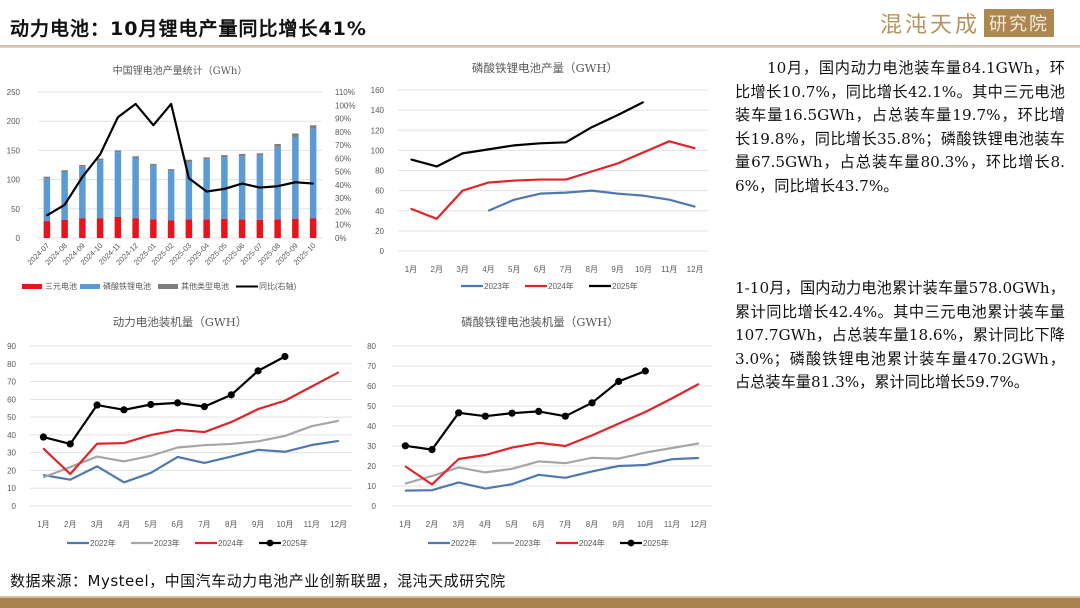 The width and height of the screenshot is (1080, 608). What do you see at coordinates (698, 524) in the screenshot?
I see `x-tick-label: 12月` at bounding box center [698, 524].